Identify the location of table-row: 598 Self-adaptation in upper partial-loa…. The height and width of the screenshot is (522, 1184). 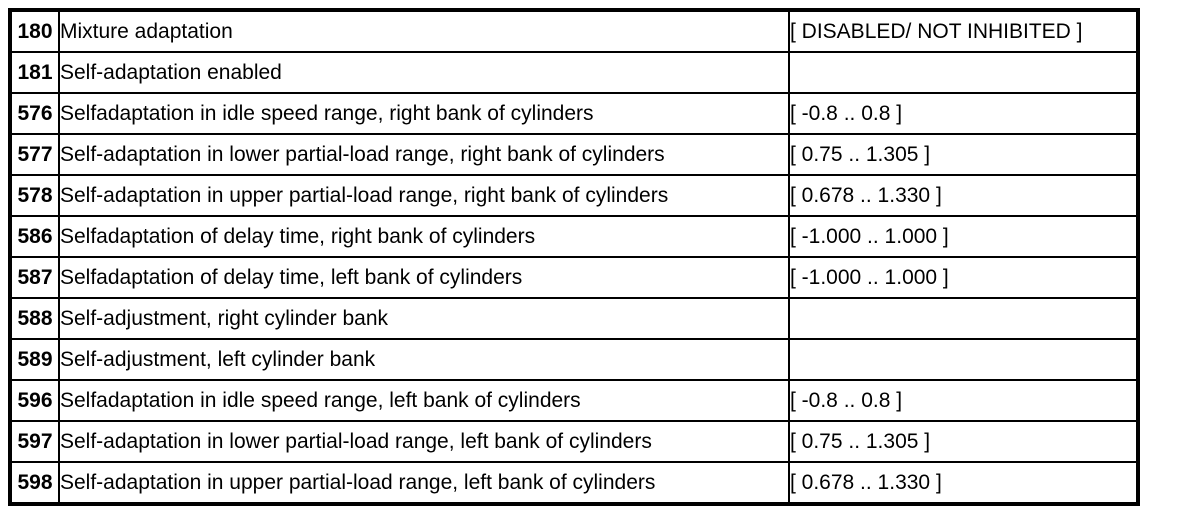
(574, 483).